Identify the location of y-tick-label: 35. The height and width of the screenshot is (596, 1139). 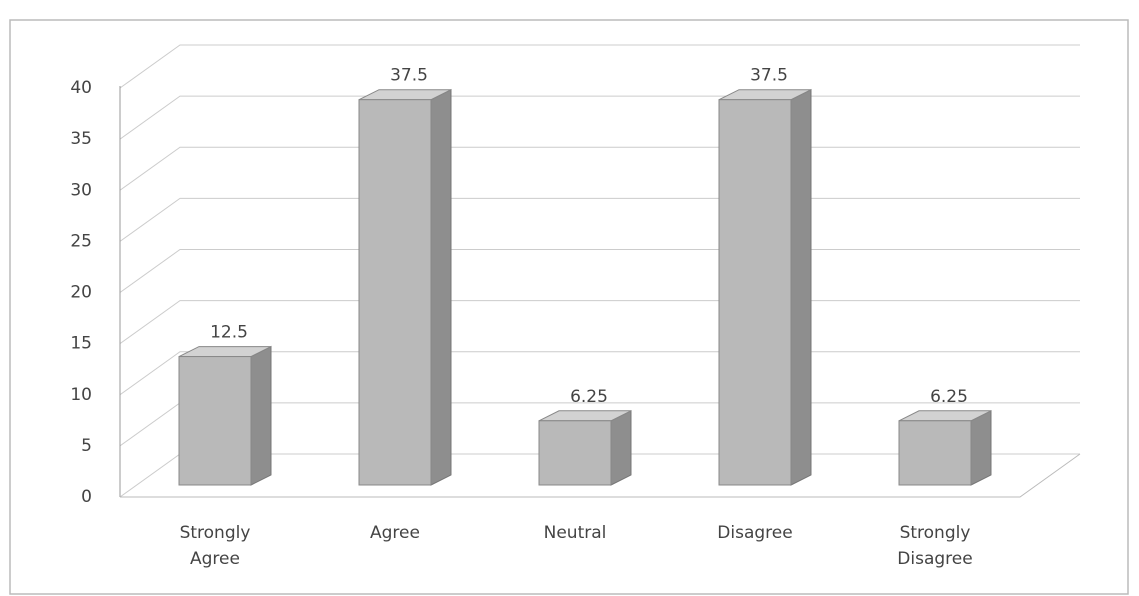
(81, 139).